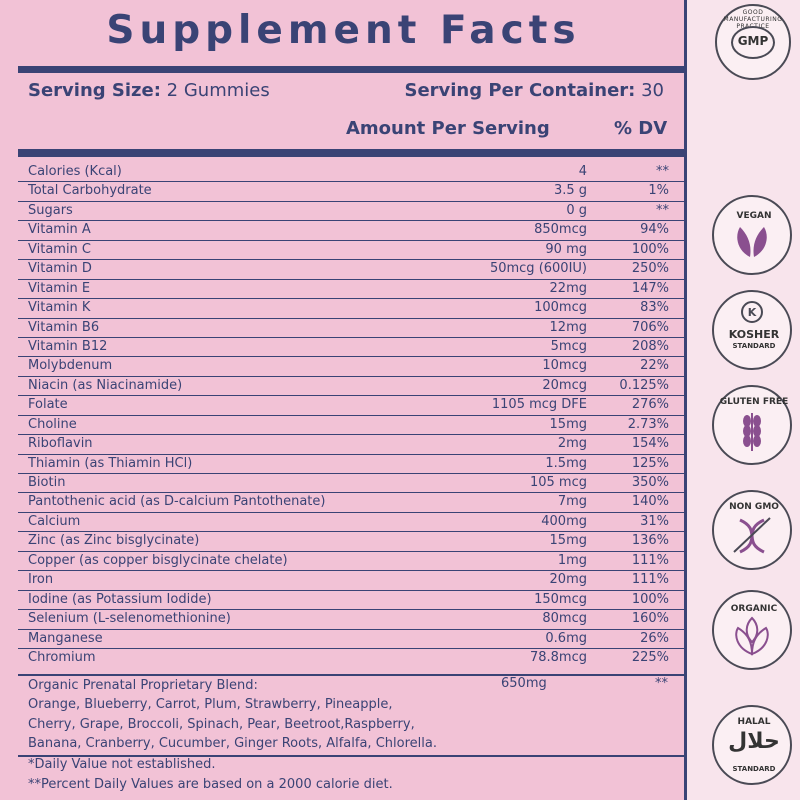 The image size is (800, 800). Describe the element at coordinates (582, 171) in the screenshot. I see `nutrient-amount: 4` at that location.